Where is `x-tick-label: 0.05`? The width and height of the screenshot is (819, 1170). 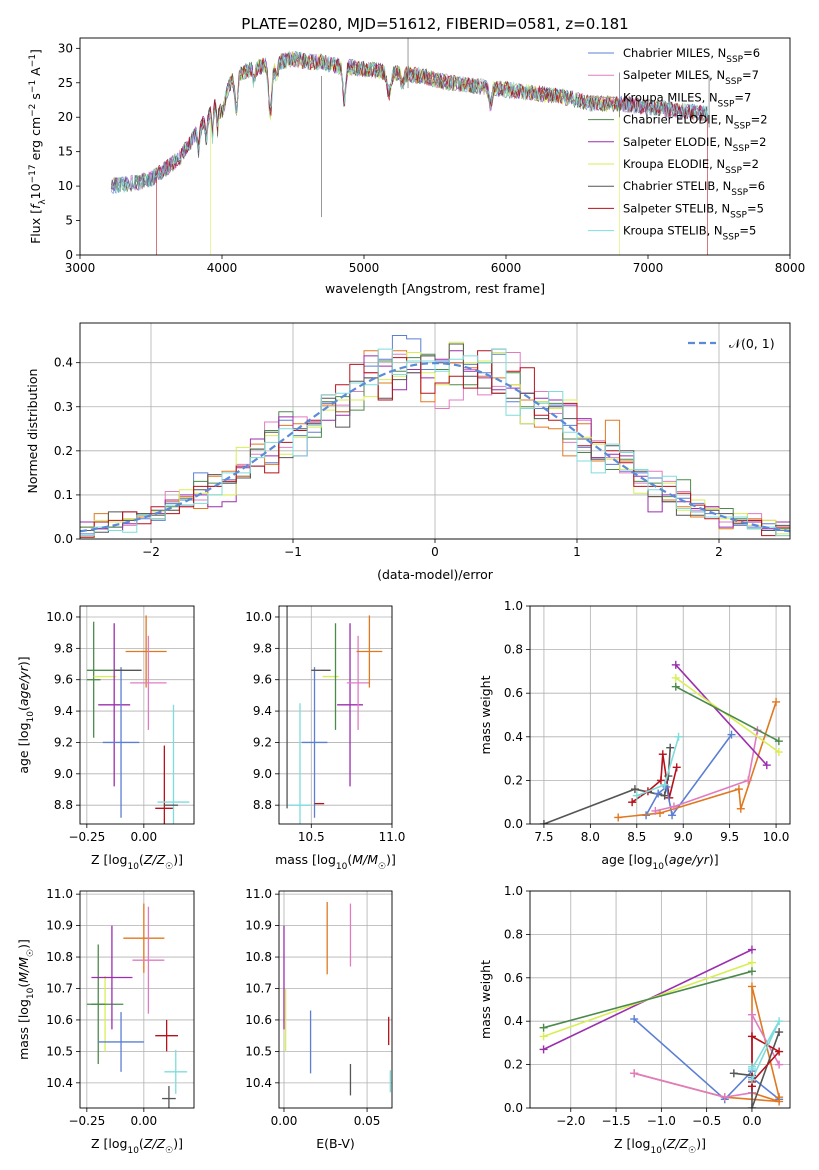 x-tick-label: 0.05 is located at coordinates (367, 1121).